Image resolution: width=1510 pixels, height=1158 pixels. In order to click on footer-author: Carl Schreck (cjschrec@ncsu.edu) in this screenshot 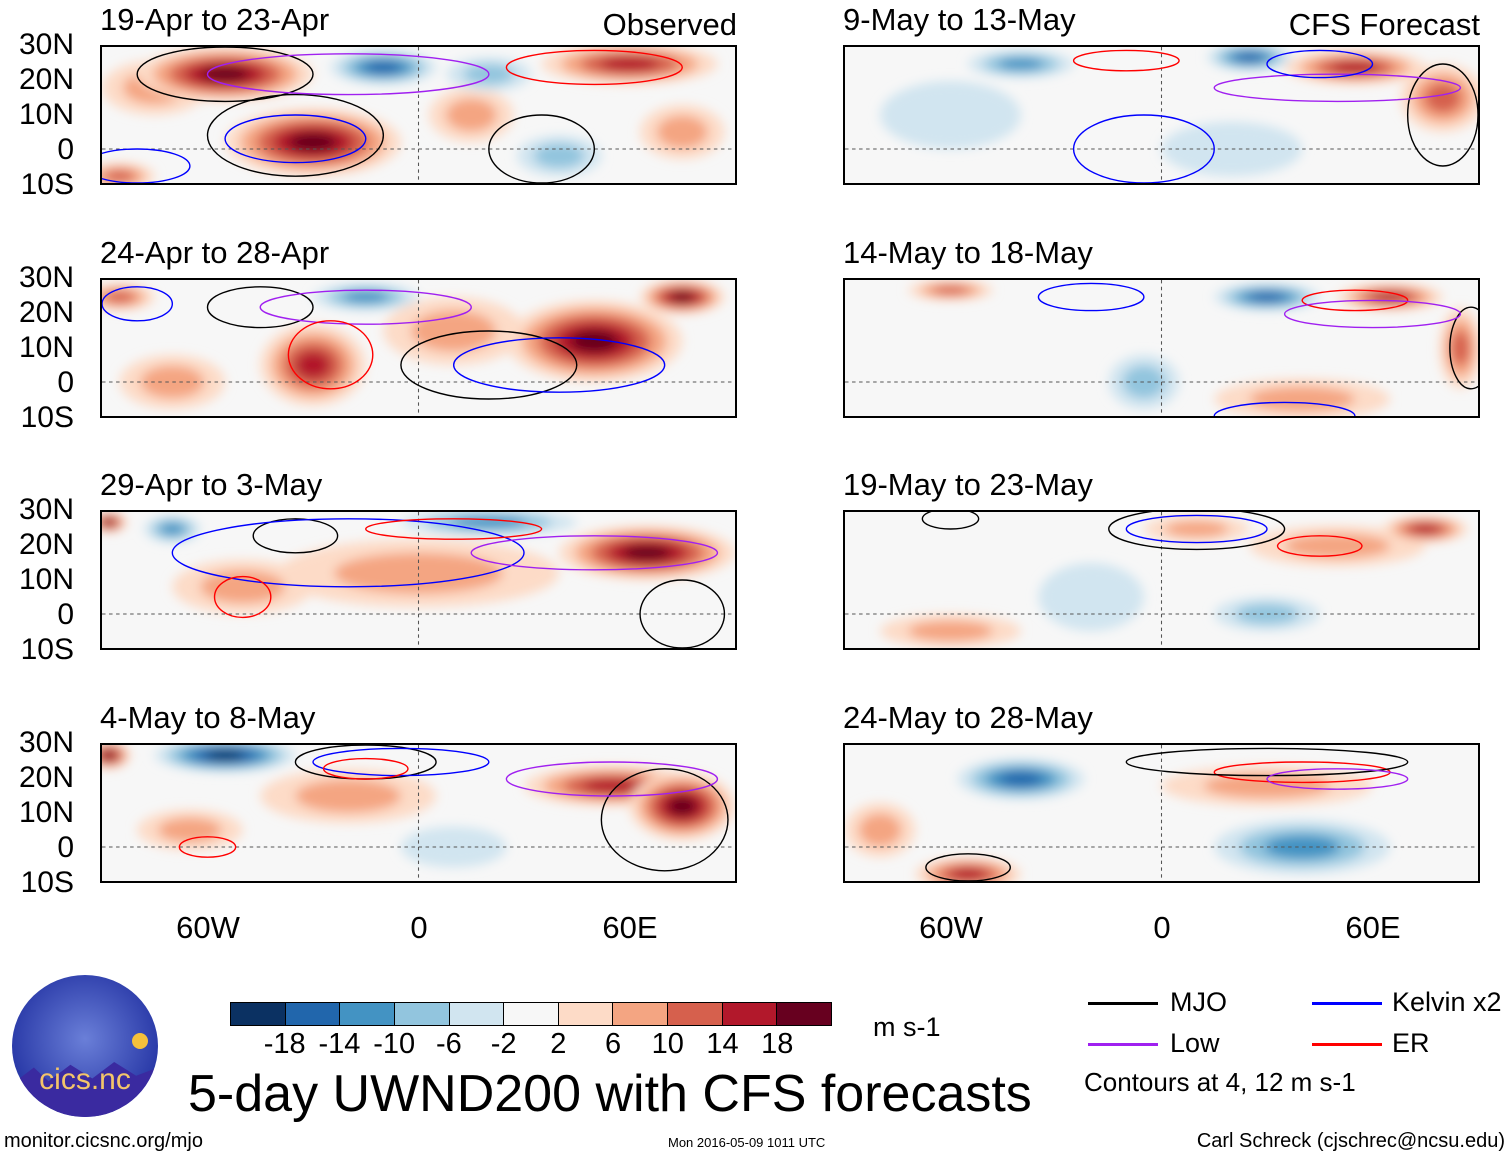, I will do `click(1350, 1141)`.